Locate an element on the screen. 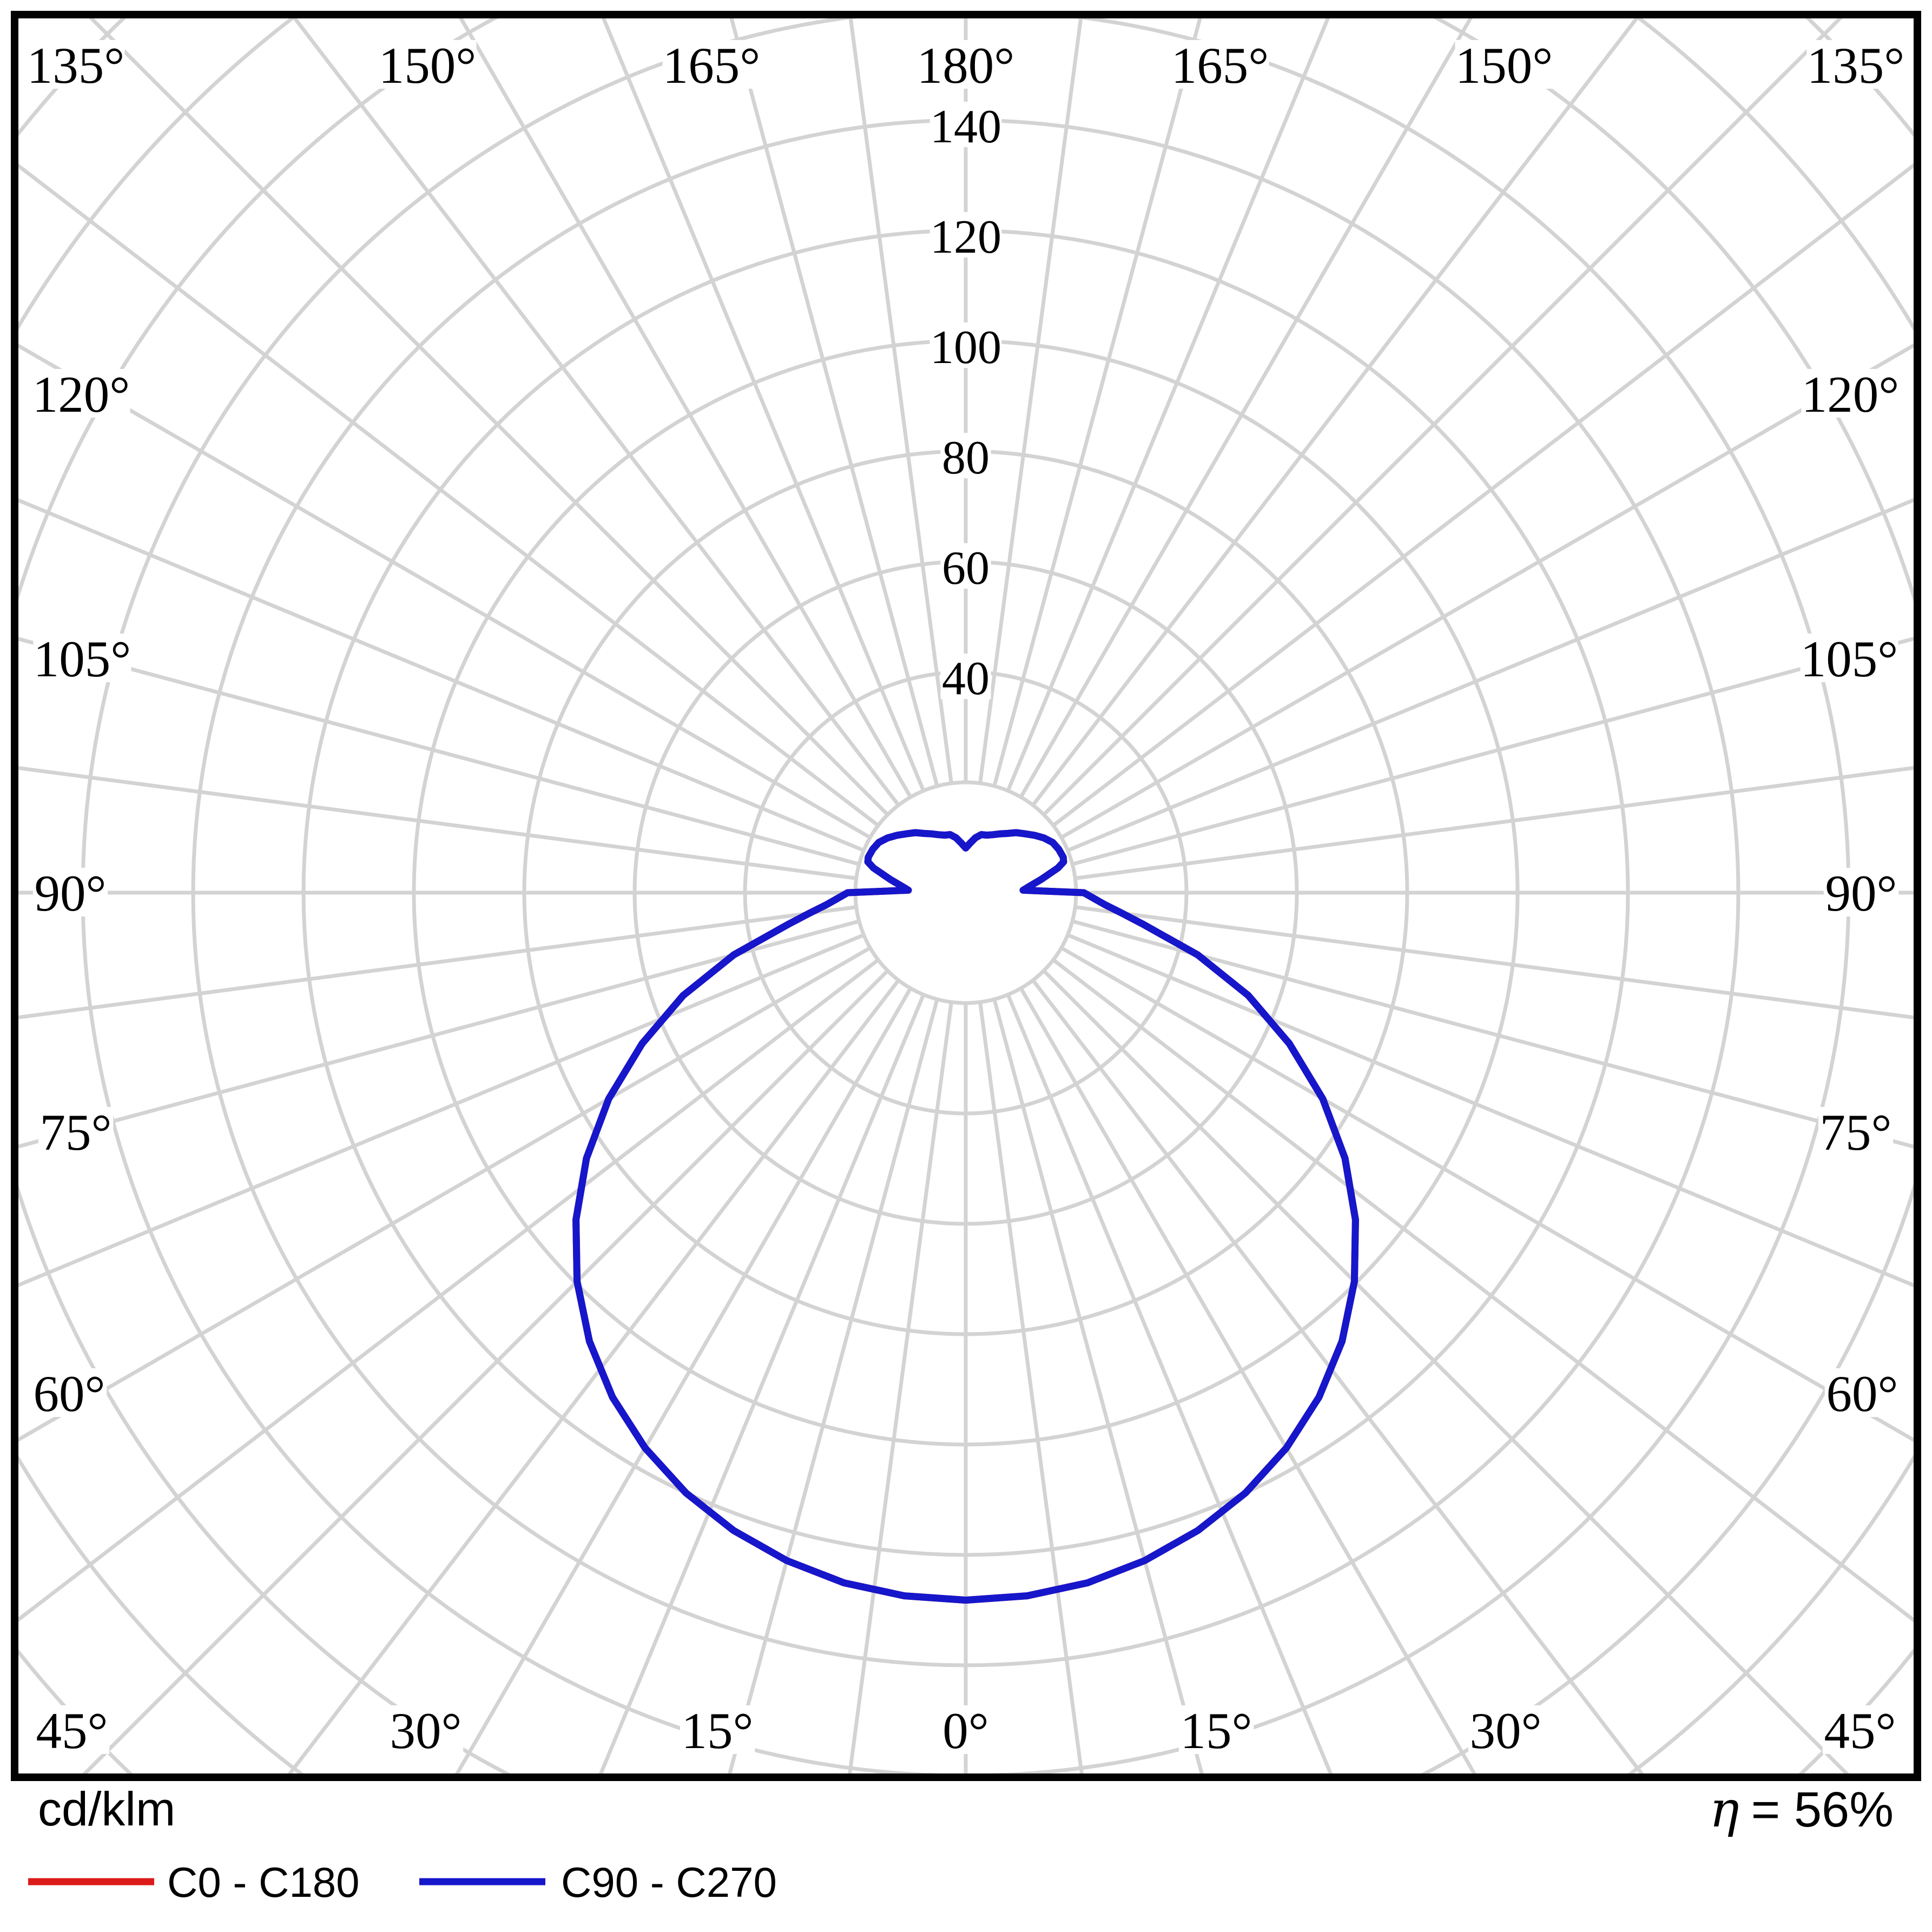 Image resolution: width=1932 pixels, height=1932 pixels. grid-radial-187.5 is located at coordinates (900, 401).